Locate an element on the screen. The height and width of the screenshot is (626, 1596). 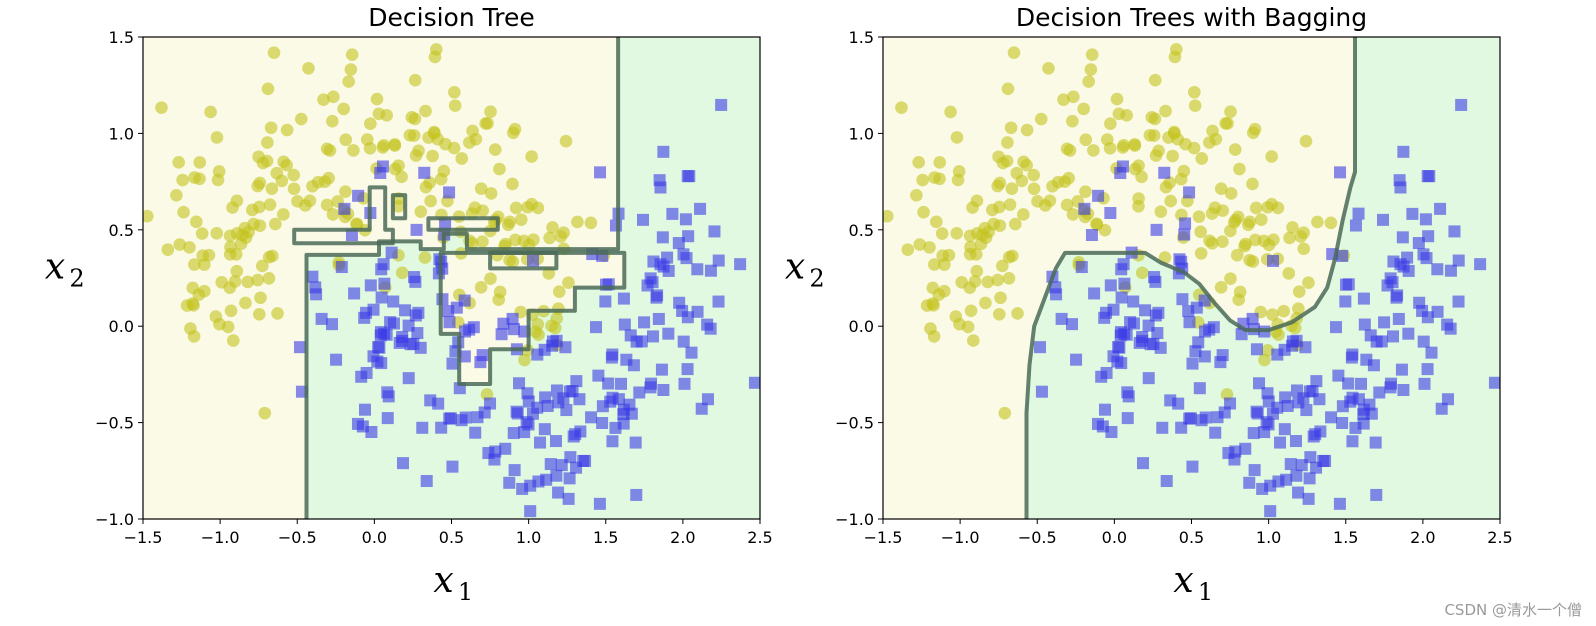
y-tick-label: 1.0 is located at coordinates (121, 133).